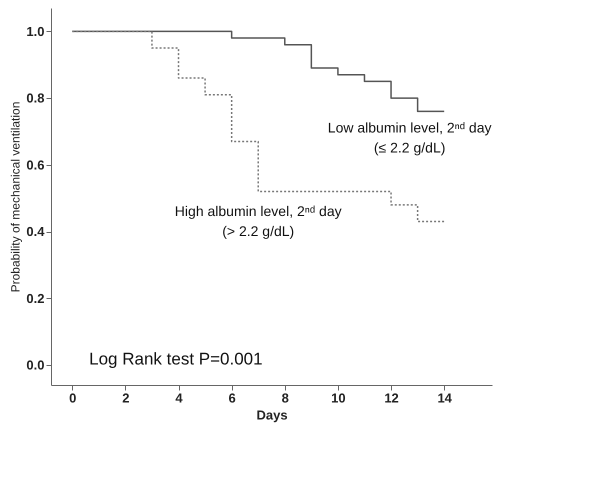 This screenshot has height=491, width=592. What do you see at coordinates (72, 398) in the screenshot?
I see `x-tick-label: 0` at bounding box center [72, 398].